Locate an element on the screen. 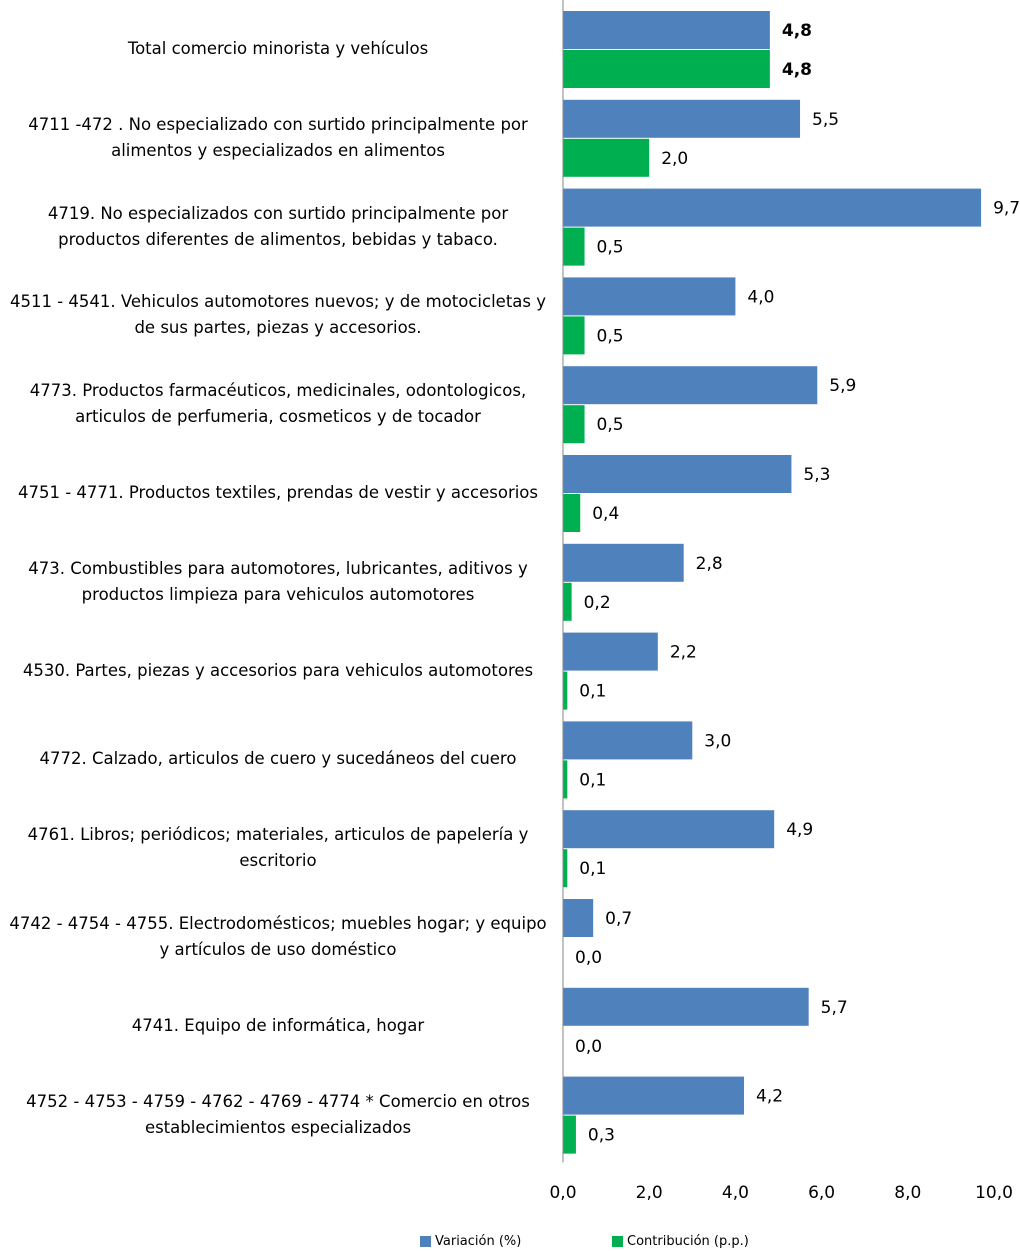  legend-label: Contribución (p.p.) is located at coordinates (688, 1241).